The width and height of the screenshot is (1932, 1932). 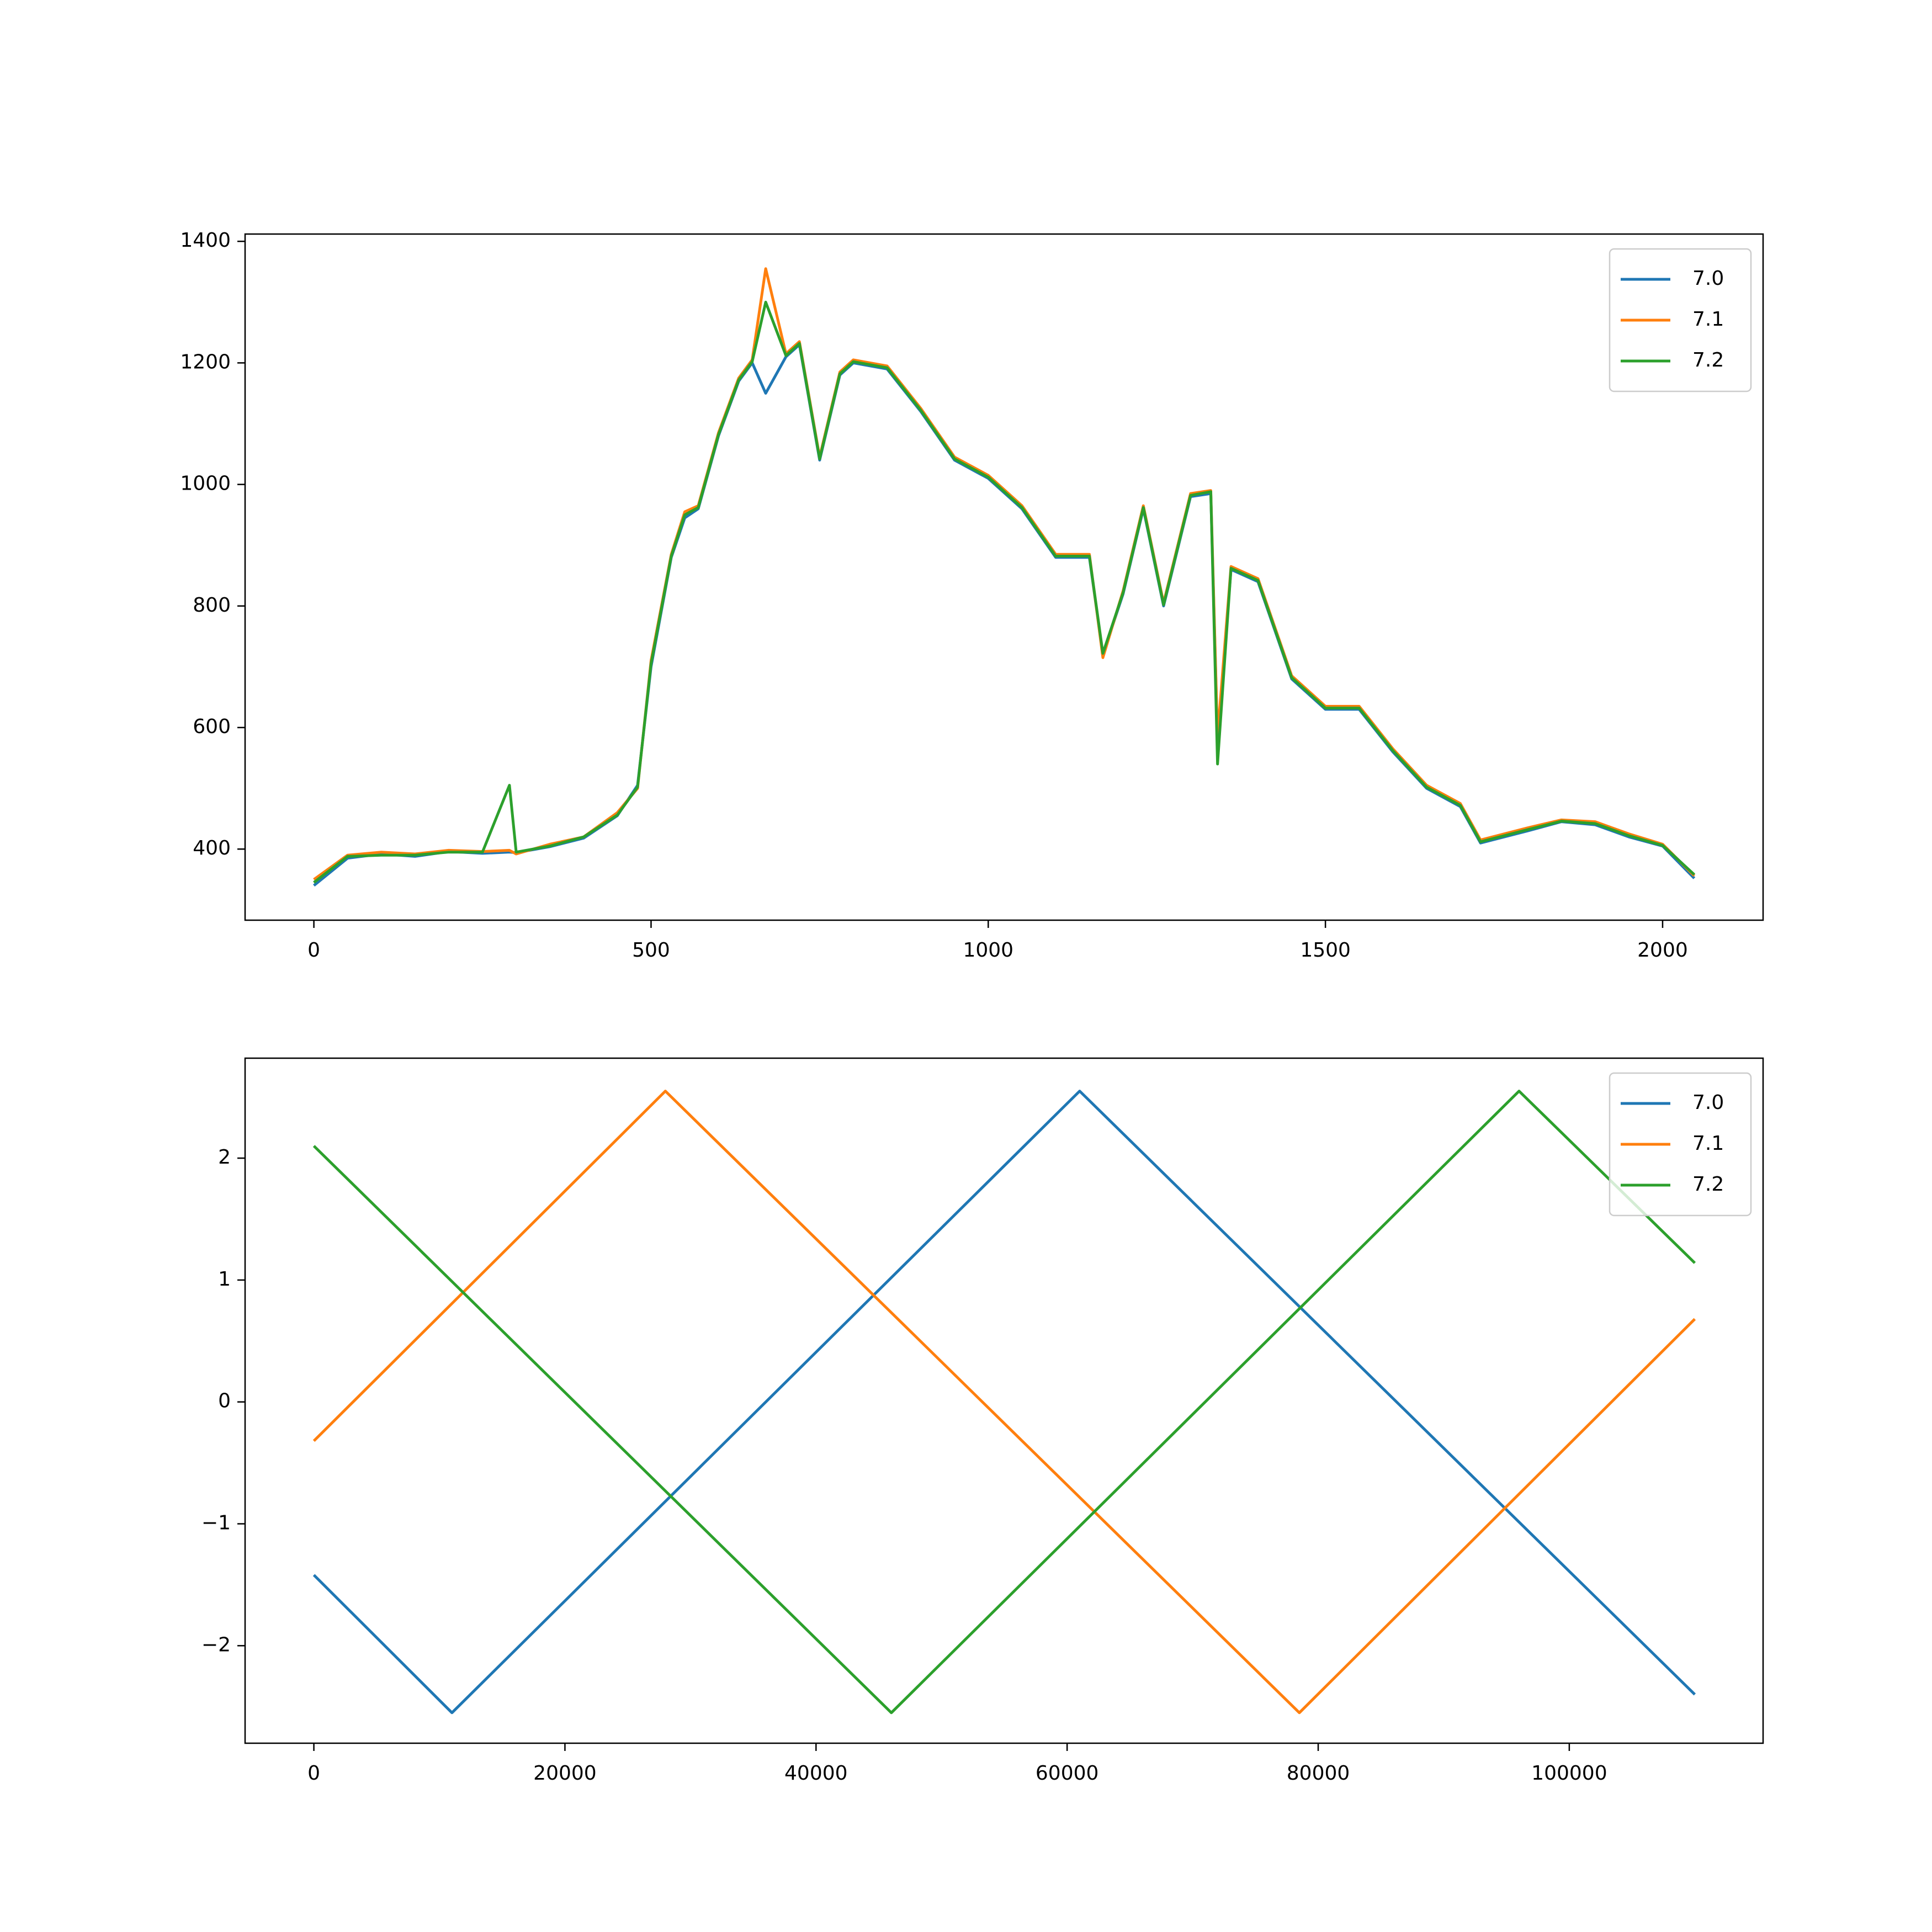 I want to click on x-tick-label: 1000, so click(x=988, y=951).